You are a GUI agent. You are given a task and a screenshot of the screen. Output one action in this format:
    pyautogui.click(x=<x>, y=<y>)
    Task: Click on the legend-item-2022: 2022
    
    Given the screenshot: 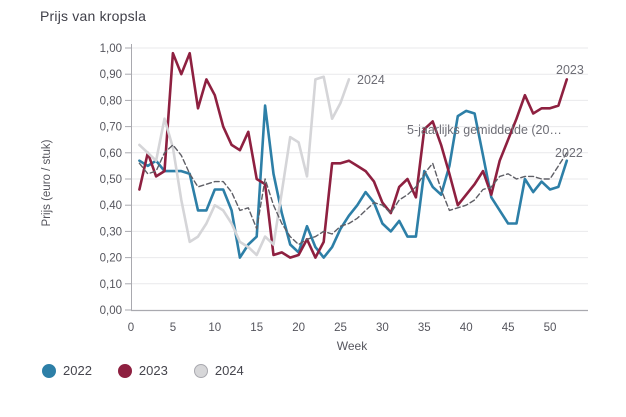 What is the action you would take?
    pyautogui.click(x=67, y=370)
    